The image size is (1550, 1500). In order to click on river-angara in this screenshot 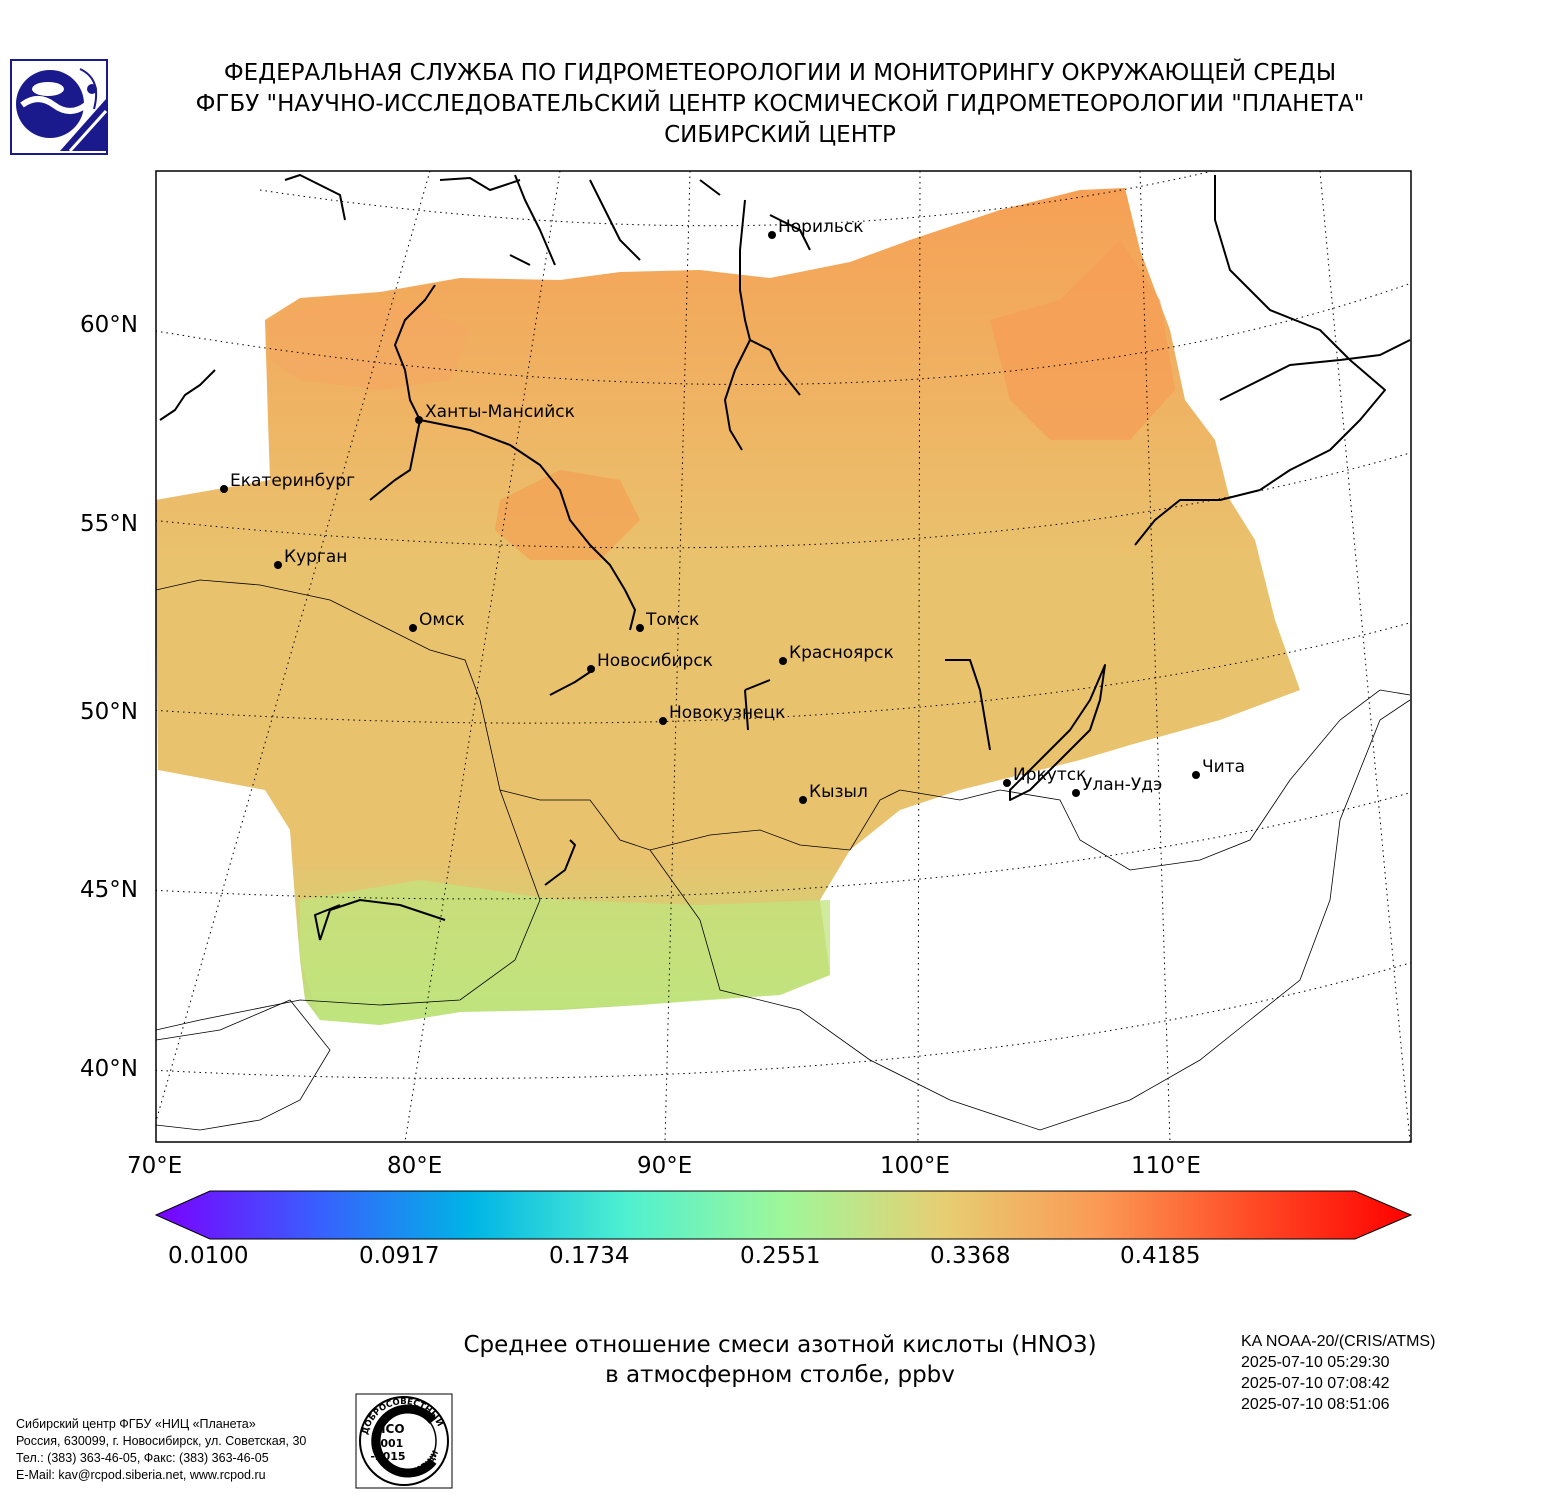, I will do `click(1197, 517)`.